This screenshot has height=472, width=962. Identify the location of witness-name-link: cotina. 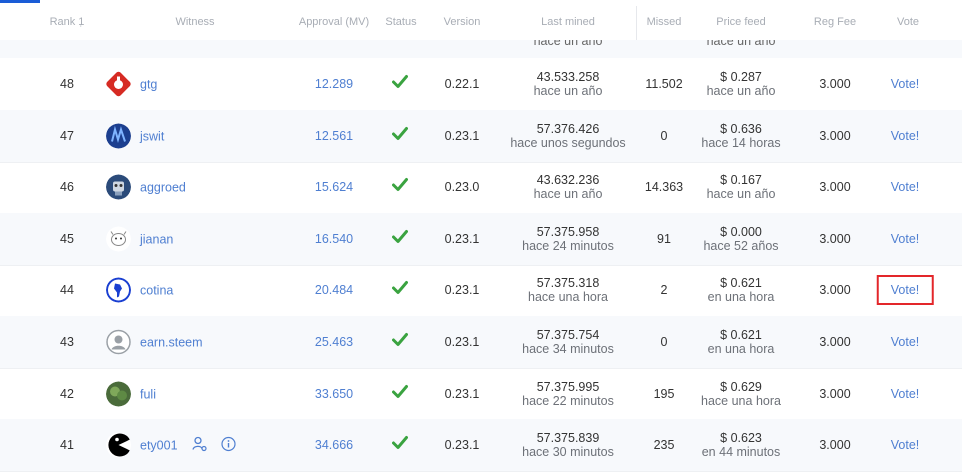
(157, 290).